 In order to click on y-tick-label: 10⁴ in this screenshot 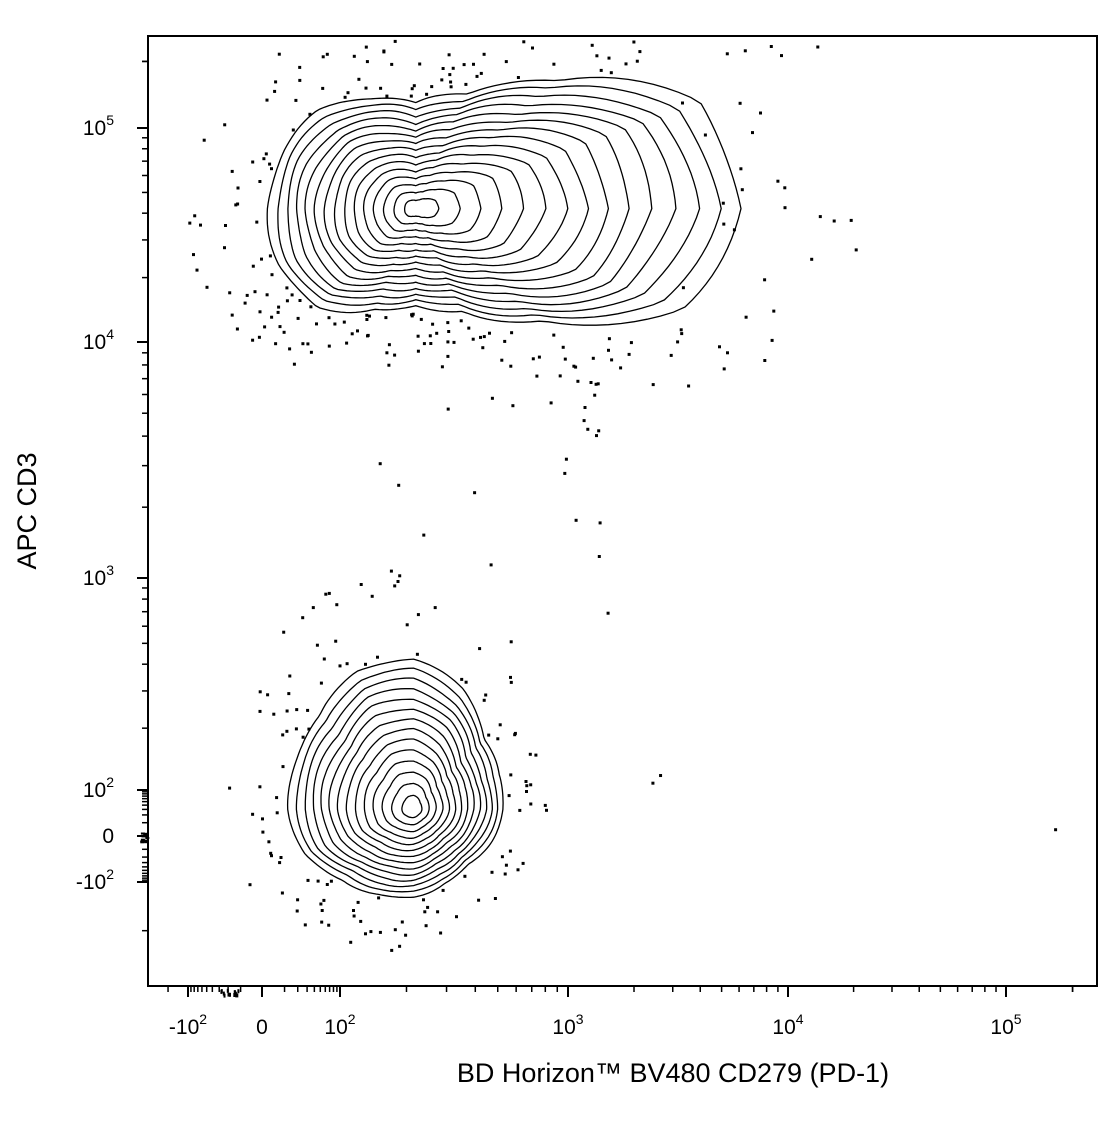, I will do `click(98, 340)`.